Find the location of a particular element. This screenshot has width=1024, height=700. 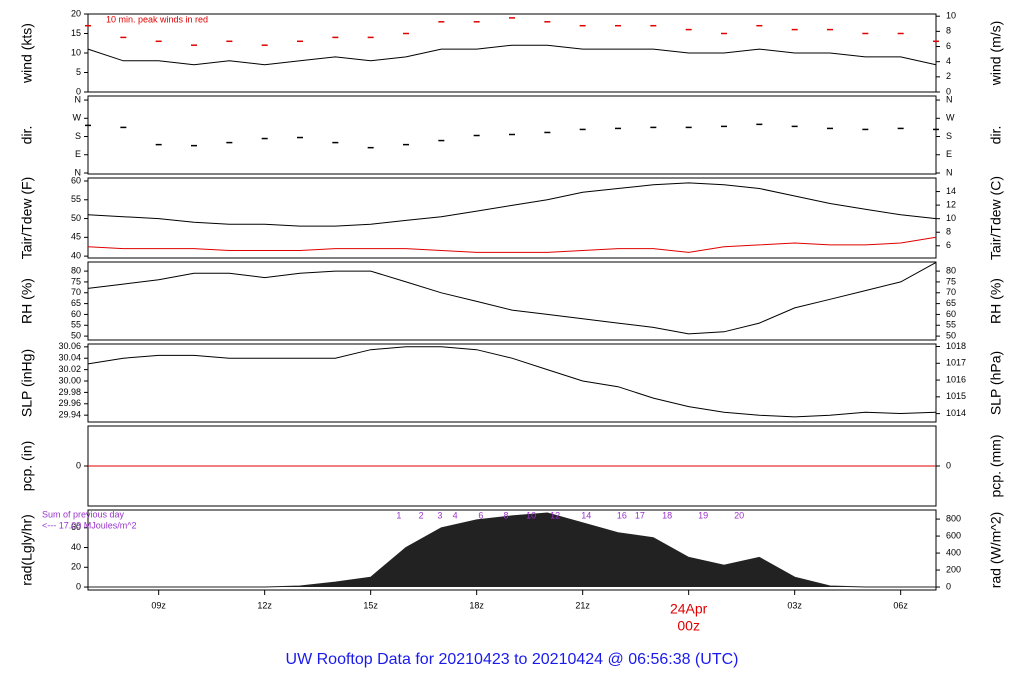

y-tick-label: 75 is located at coordinates (76, 281).